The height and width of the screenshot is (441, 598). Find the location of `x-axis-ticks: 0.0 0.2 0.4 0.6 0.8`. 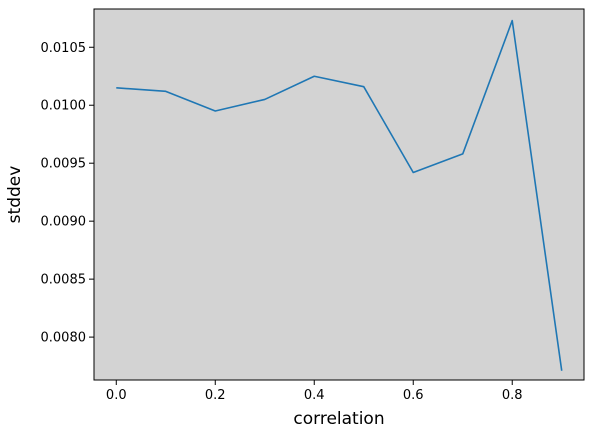

x-axis-ticks: 0.0 0.2 0.4 0.6 0.8 is located at coordinates (314, 391).